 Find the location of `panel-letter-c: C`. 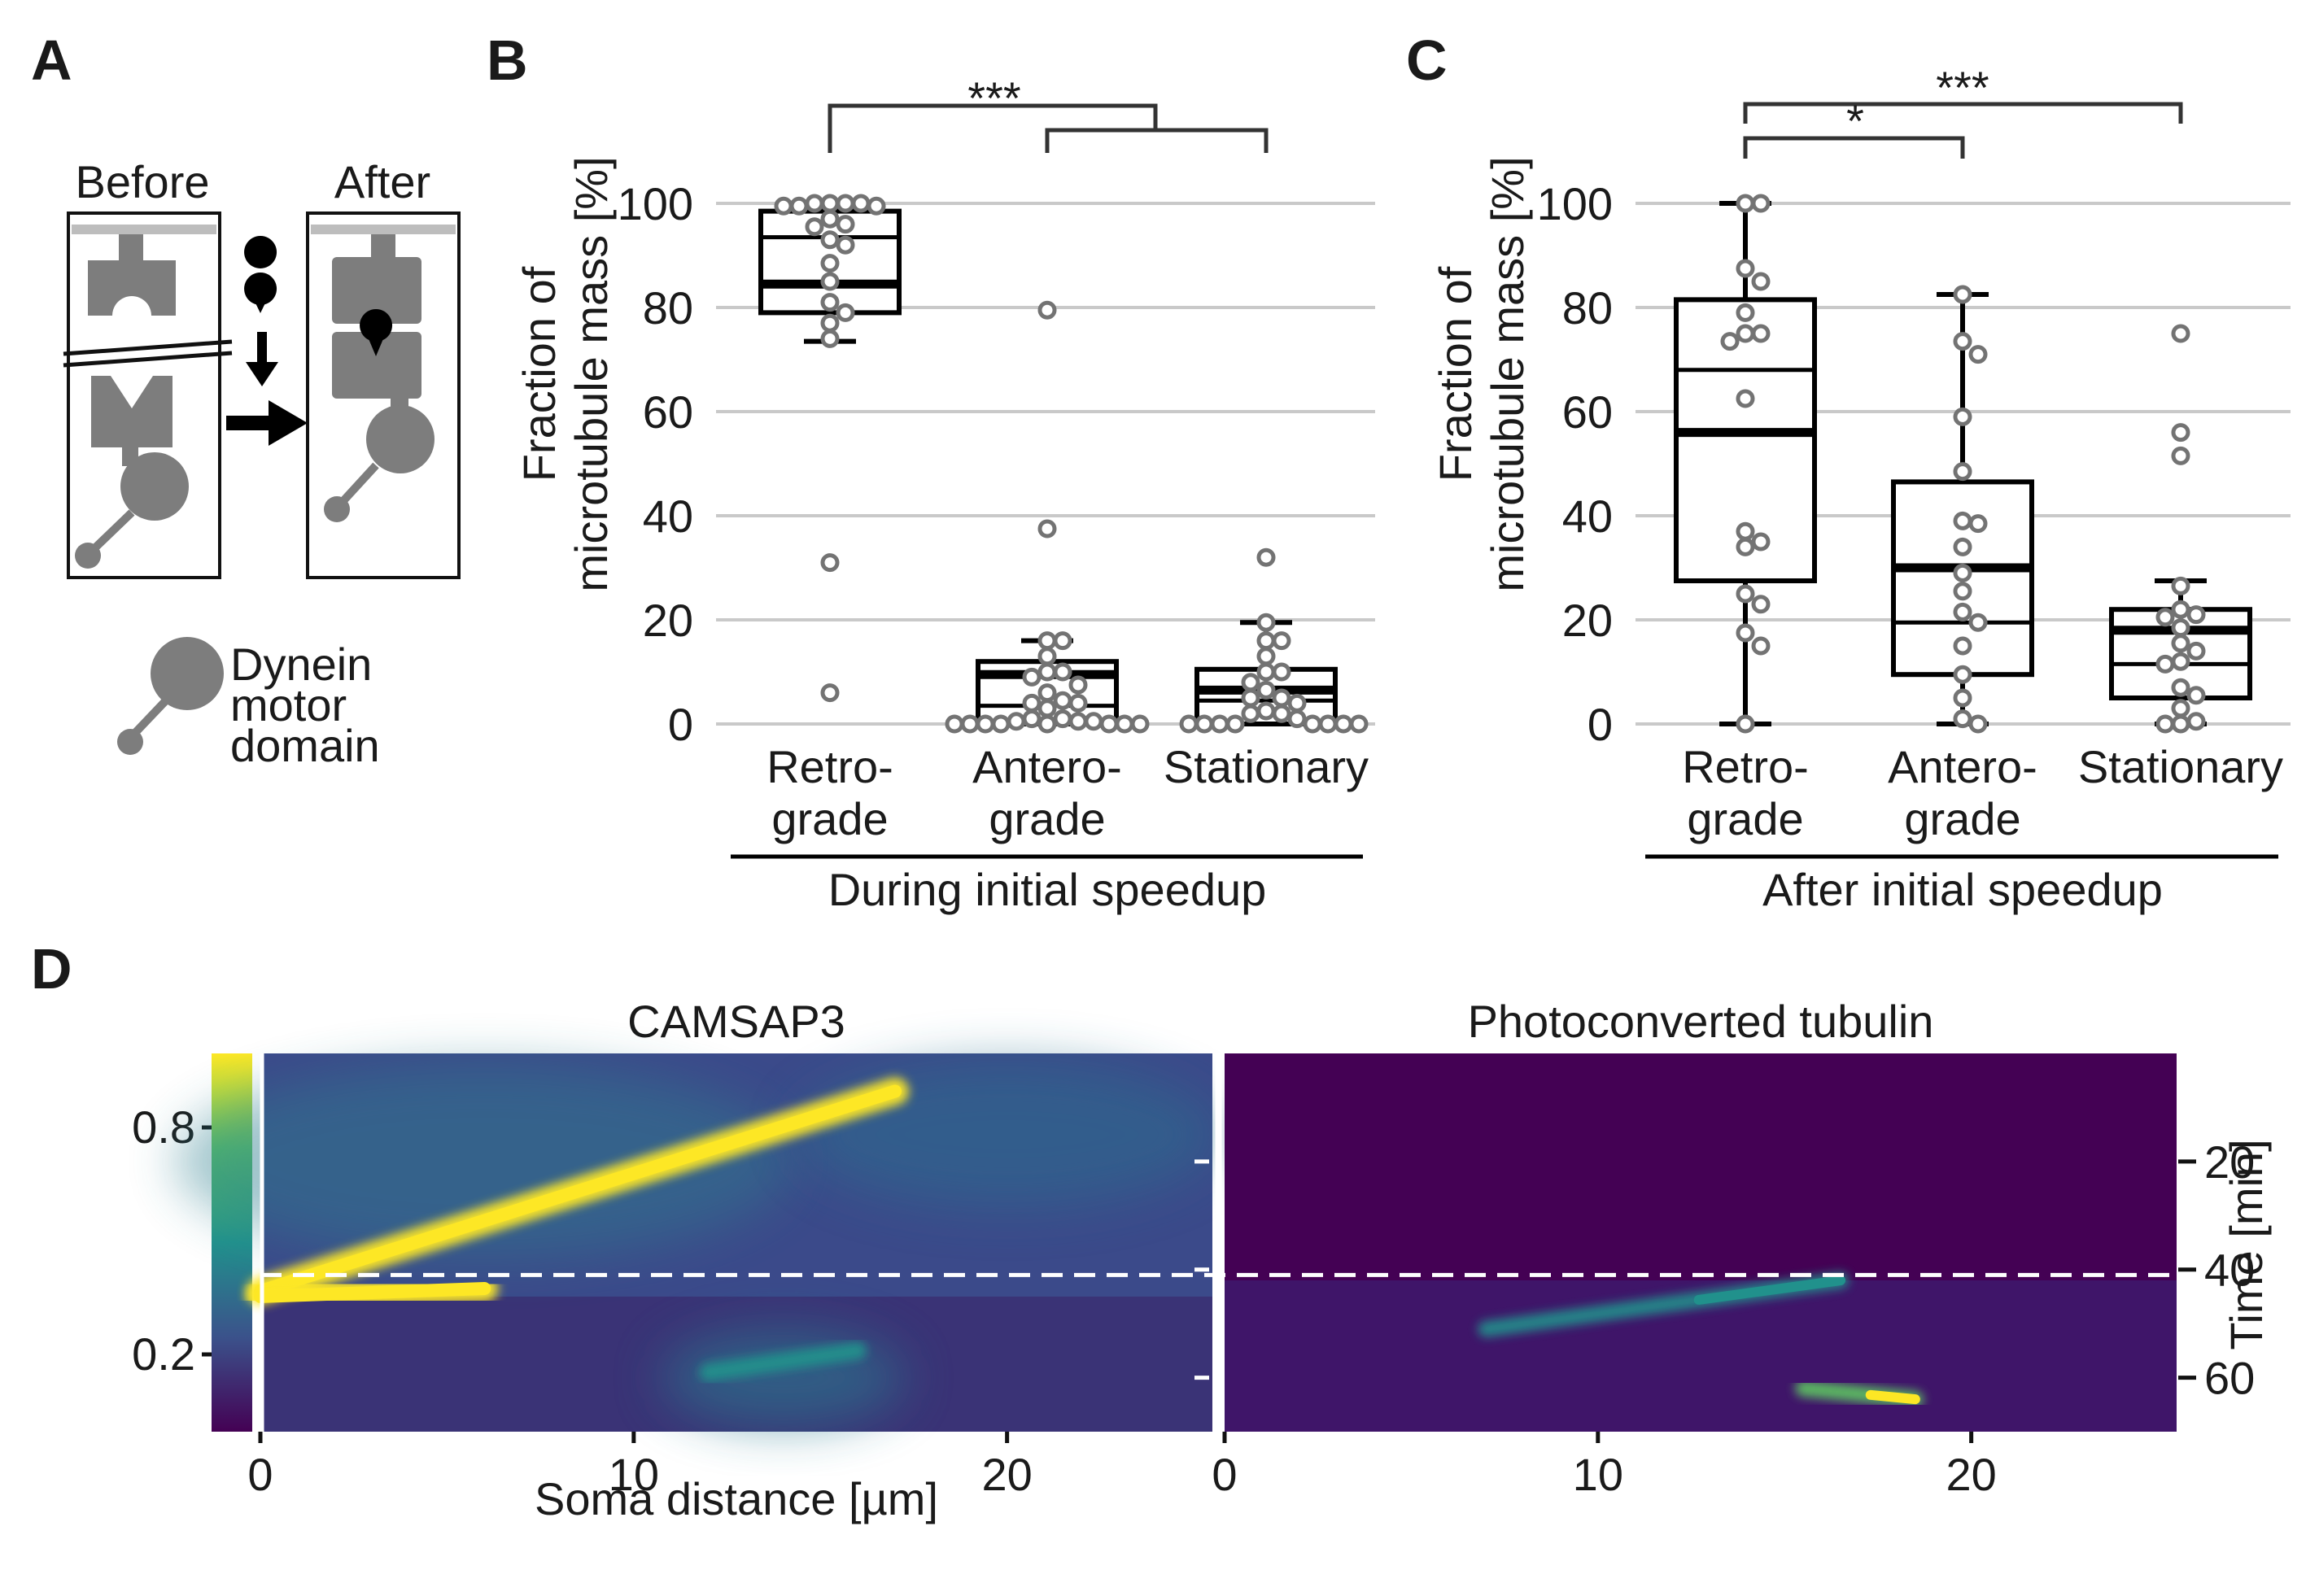

panel-letter-c: C is located at coordinates (1427, 60).